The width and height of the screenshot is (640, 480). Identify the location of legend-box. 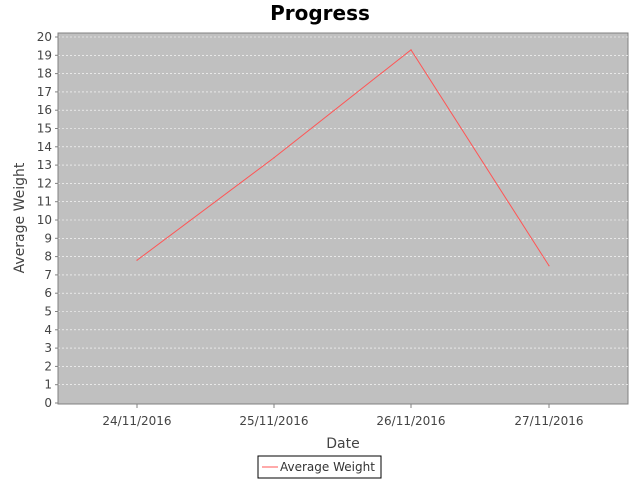
(319, 467).